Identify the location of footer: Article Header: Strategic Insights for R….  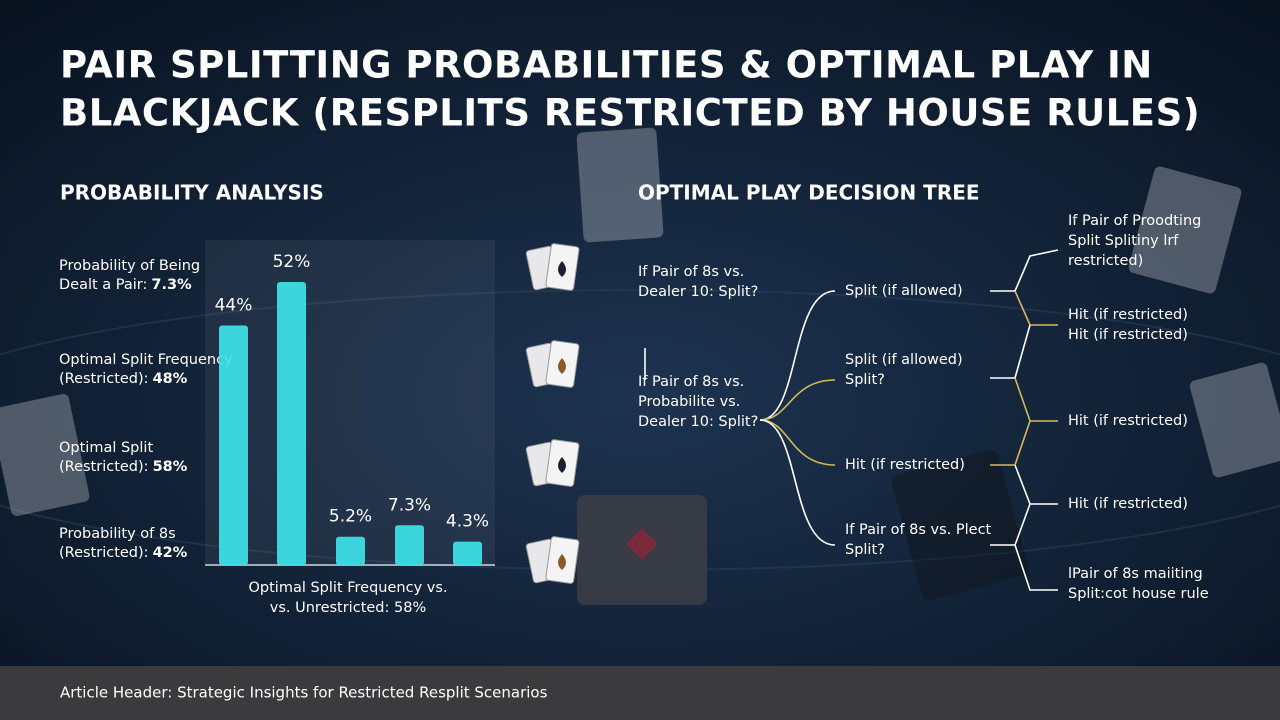
(304, 693).